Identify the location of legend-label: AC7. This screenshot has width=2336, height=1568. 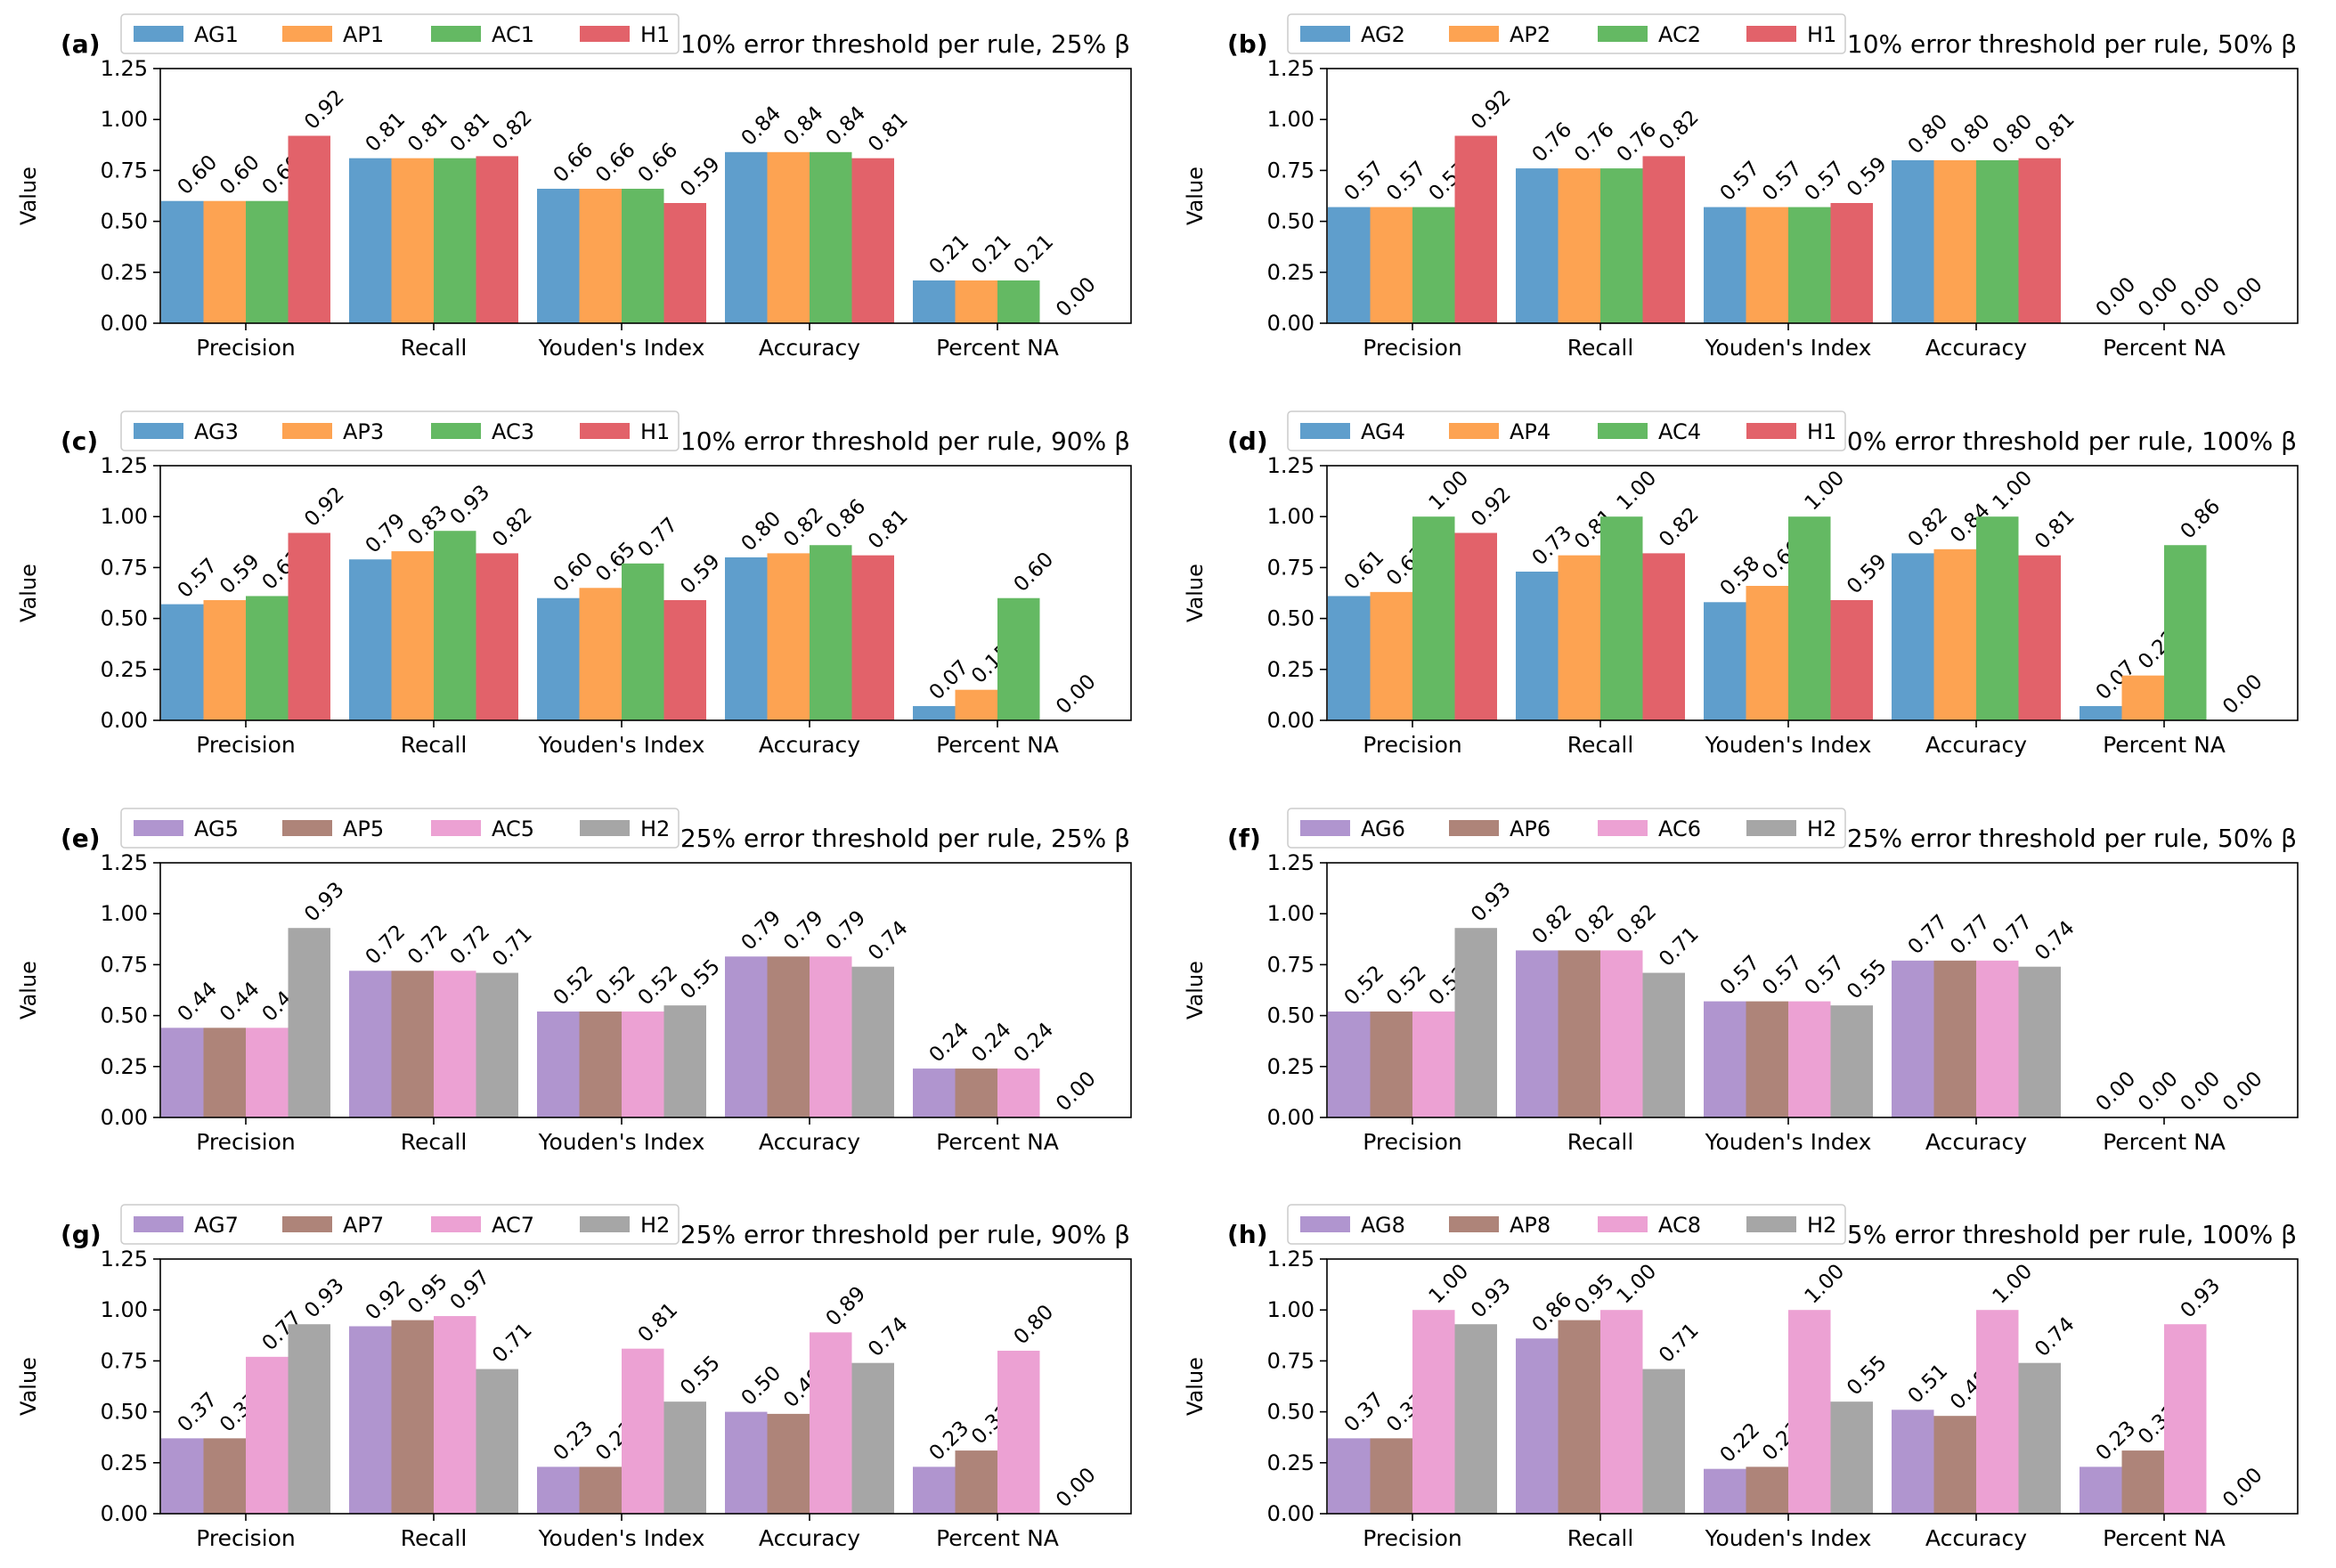
(513, 1225).